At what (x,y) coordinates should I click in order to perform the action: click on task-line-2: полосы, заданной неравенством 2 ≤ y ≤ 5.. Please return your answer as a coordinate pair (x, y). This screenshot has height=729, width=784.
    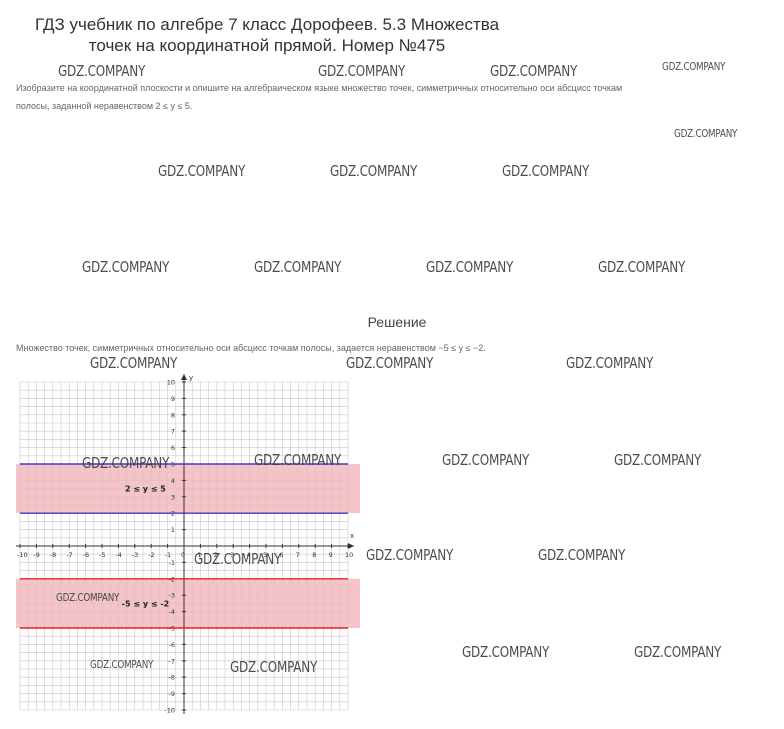
    Looking at the image, I should click on (104, 106).